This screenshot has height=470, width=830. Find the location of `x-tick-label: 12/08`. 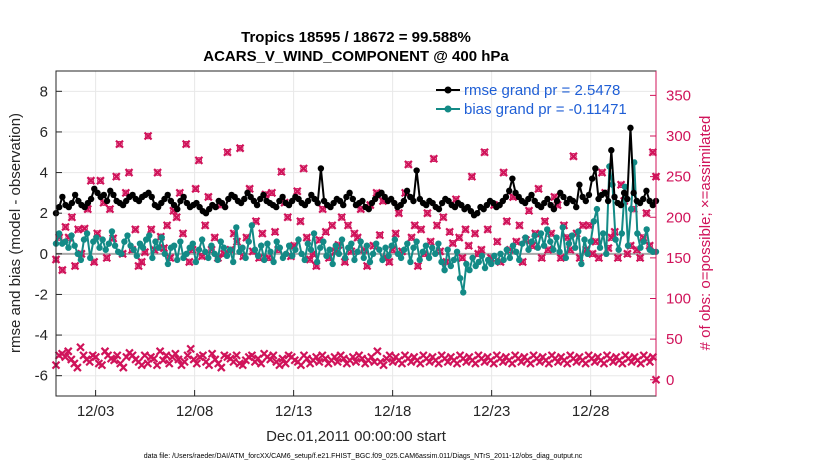

x-tick-label: 12/08 is located at coordinates (195, 411).